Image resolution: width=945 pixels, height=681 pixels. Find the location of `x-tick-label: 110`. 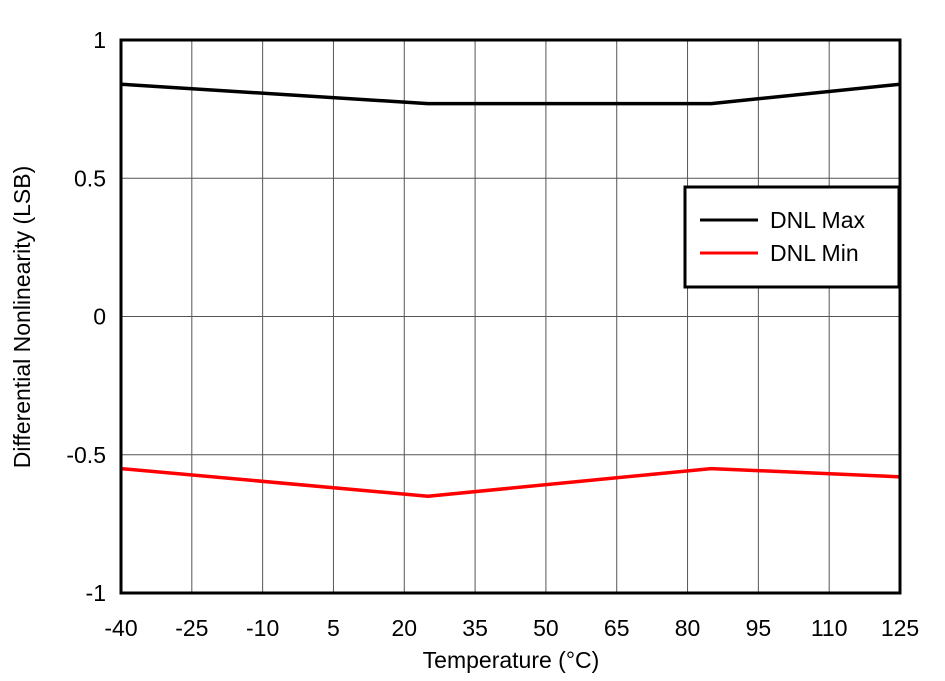

x-tick-label: 110 is located at coordinates (829, 628).